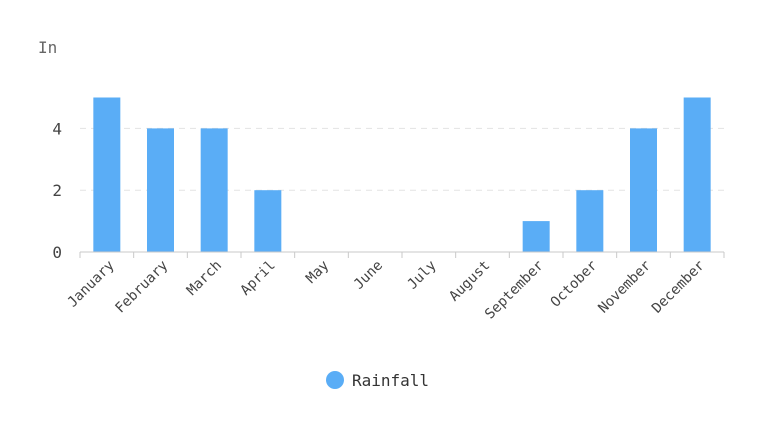 This screenshot has height=436, width=760. Describe the element at coordinates (590, 221) in the screenshot. I see `bar-october` at that location.